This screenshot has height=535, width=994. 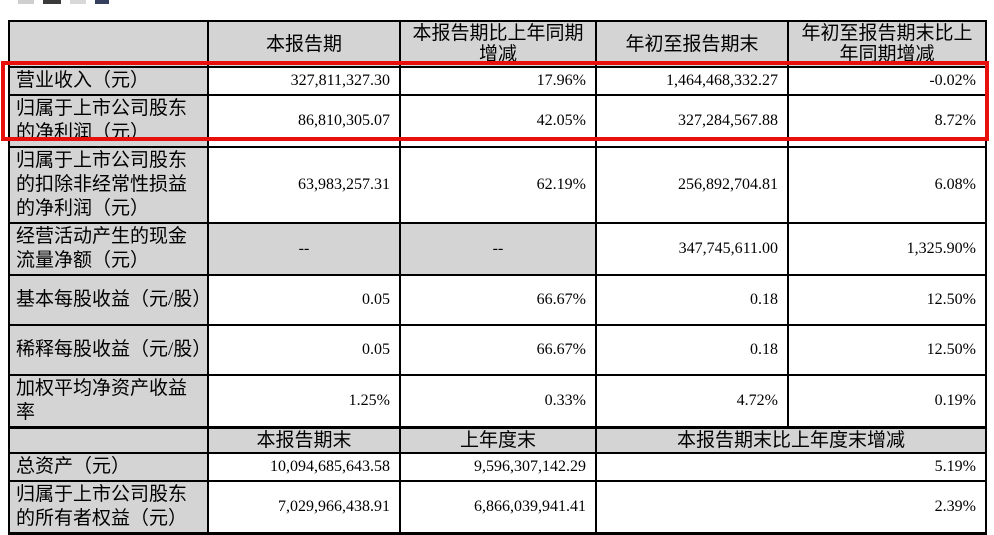 What do you see at coordinates (887, 81) in the screenshot?
I see `cell-value: -0.02%` at bounding box center [887, 81].